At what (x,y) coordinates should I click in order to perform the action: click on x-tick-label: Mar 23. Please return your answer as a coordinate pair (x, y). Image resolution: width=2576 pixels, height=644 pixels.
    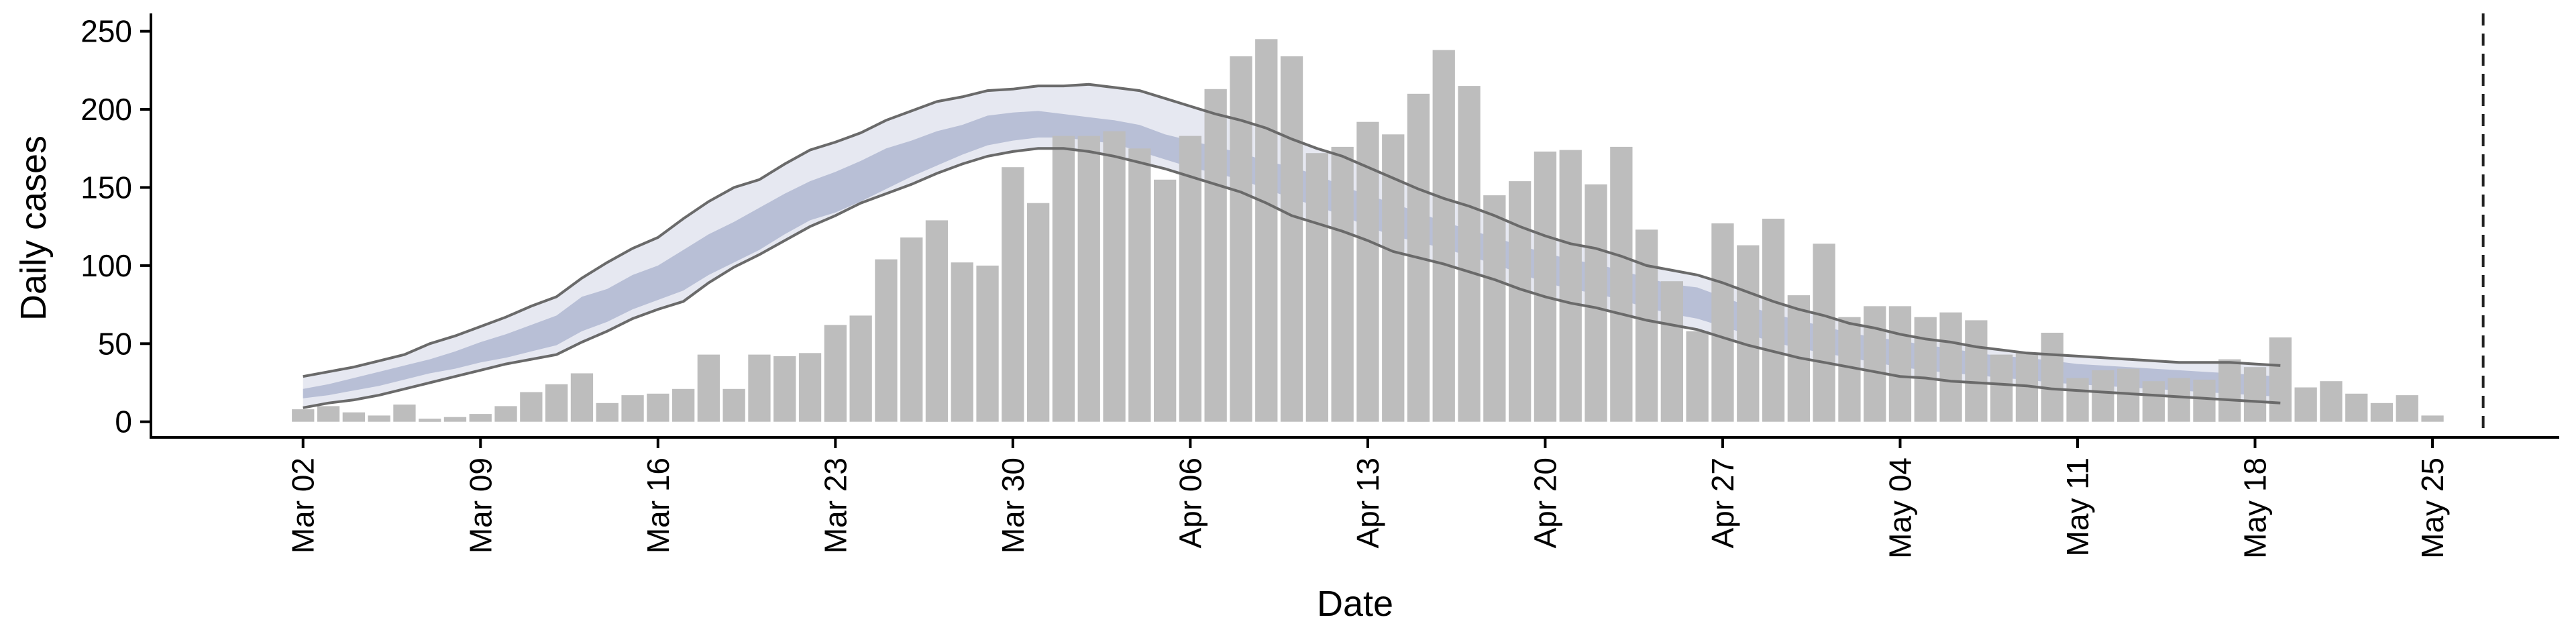
    Looking at the image, I should click on (835, 505).